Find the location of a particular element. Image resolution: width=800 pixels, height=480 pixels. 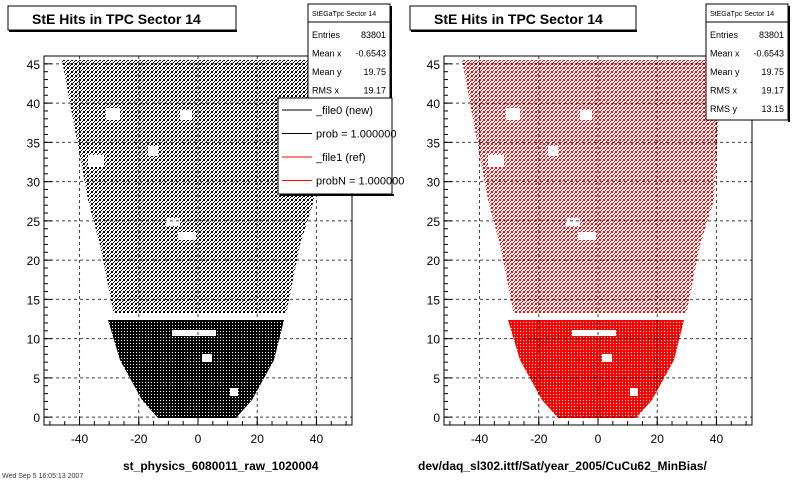

hole-6-right is located at coordinates (587, 236).